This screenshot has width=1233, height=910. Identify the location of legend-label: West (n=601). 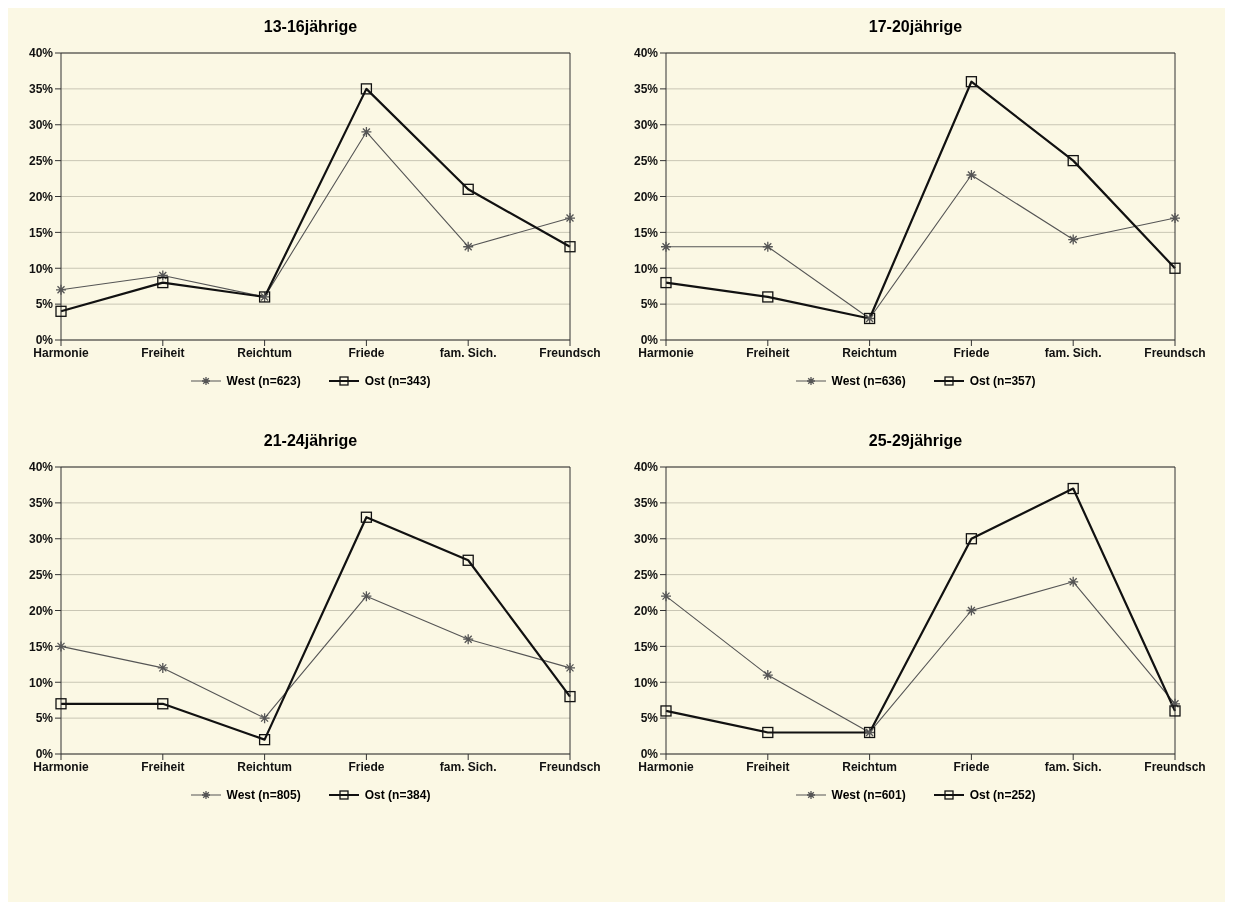
(868, 795).